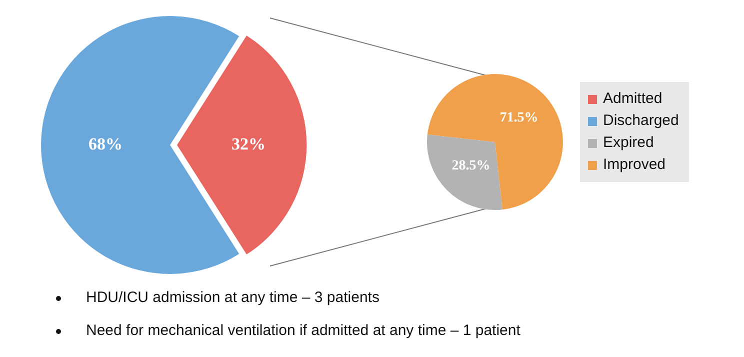  What do you see at coordinates (634, 165) in the screenshot?
I see `legend-label: Improved` at bounding box center [634, 165].